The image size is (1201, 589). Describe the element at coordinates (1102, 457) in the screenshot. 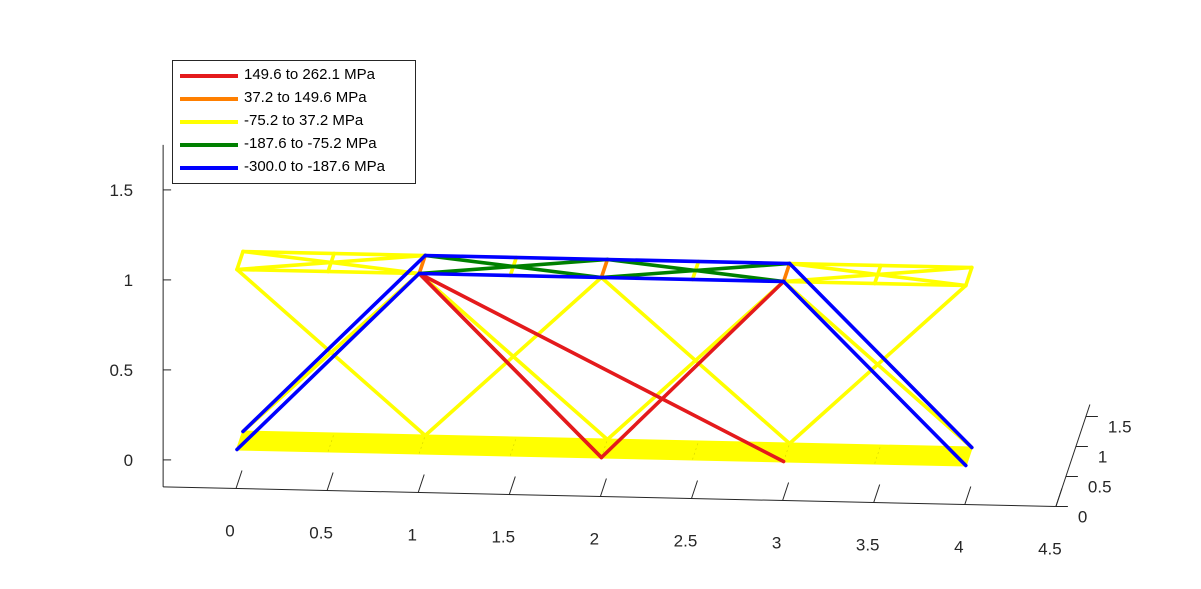

I see `z-tick-label: 1` at that location.